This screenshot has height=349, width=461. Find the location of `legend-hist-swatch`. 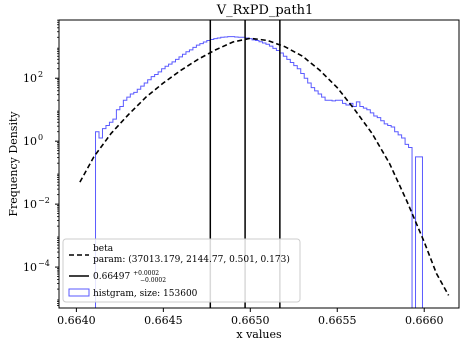

legend-hist-swatch is located at coordinates (79, 292).